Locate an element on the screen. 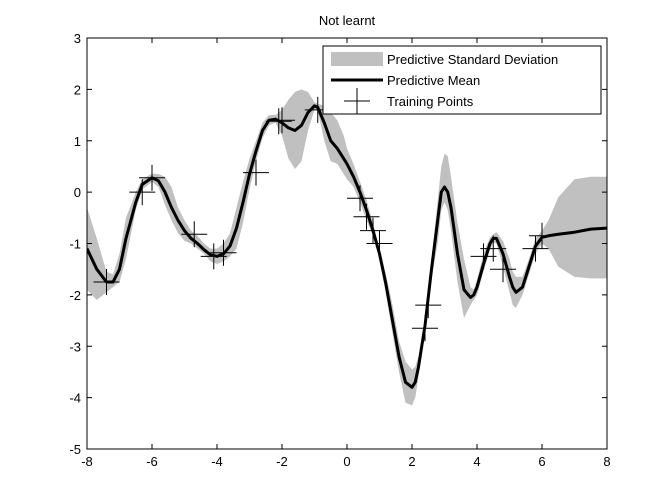  x-tick-label: 2 is located at coordinates (411, 461).